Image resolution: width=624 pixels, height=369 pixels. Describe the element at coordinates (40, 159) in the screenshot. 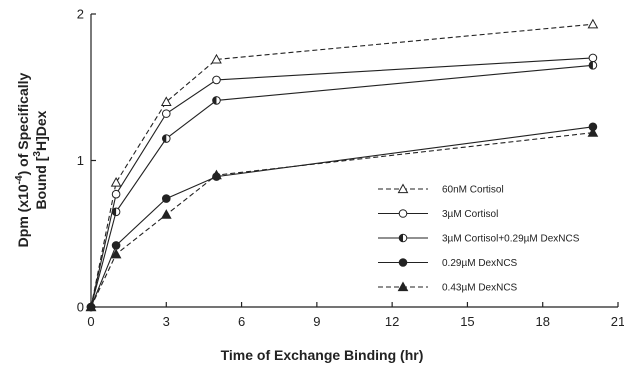

I see `y-axis-title-line-2: Bound [3H]Dex` at that location.